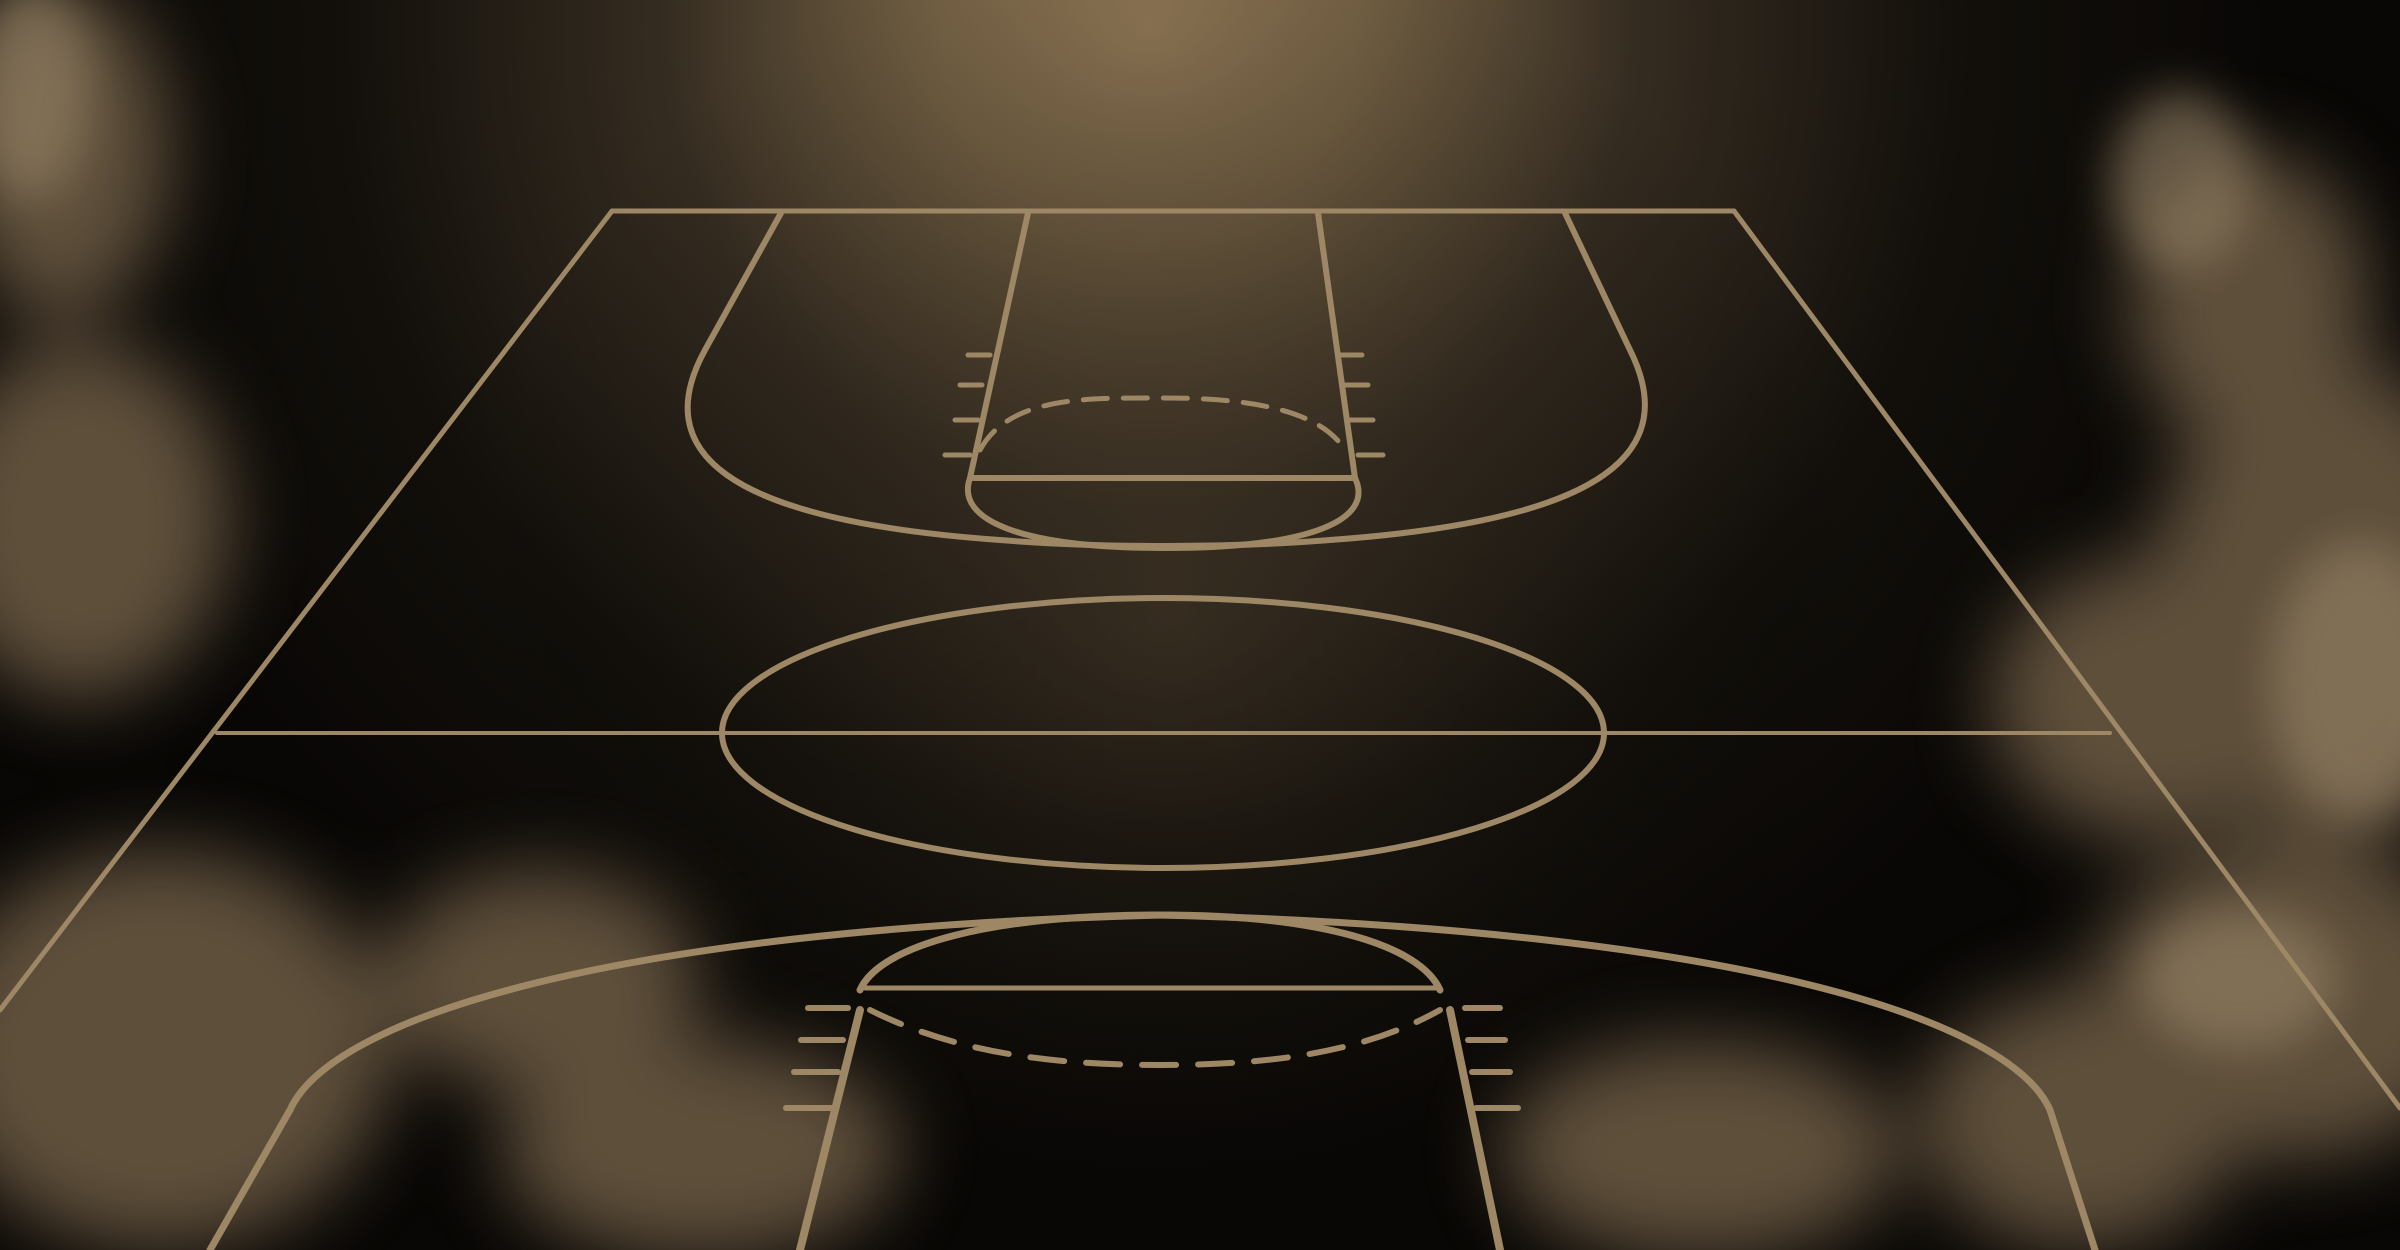 The width and height of the screenshot is (2400, 1250). Describe the element at coordinates (1163, 733) in the screenshot. I see `center-circle` at that location.